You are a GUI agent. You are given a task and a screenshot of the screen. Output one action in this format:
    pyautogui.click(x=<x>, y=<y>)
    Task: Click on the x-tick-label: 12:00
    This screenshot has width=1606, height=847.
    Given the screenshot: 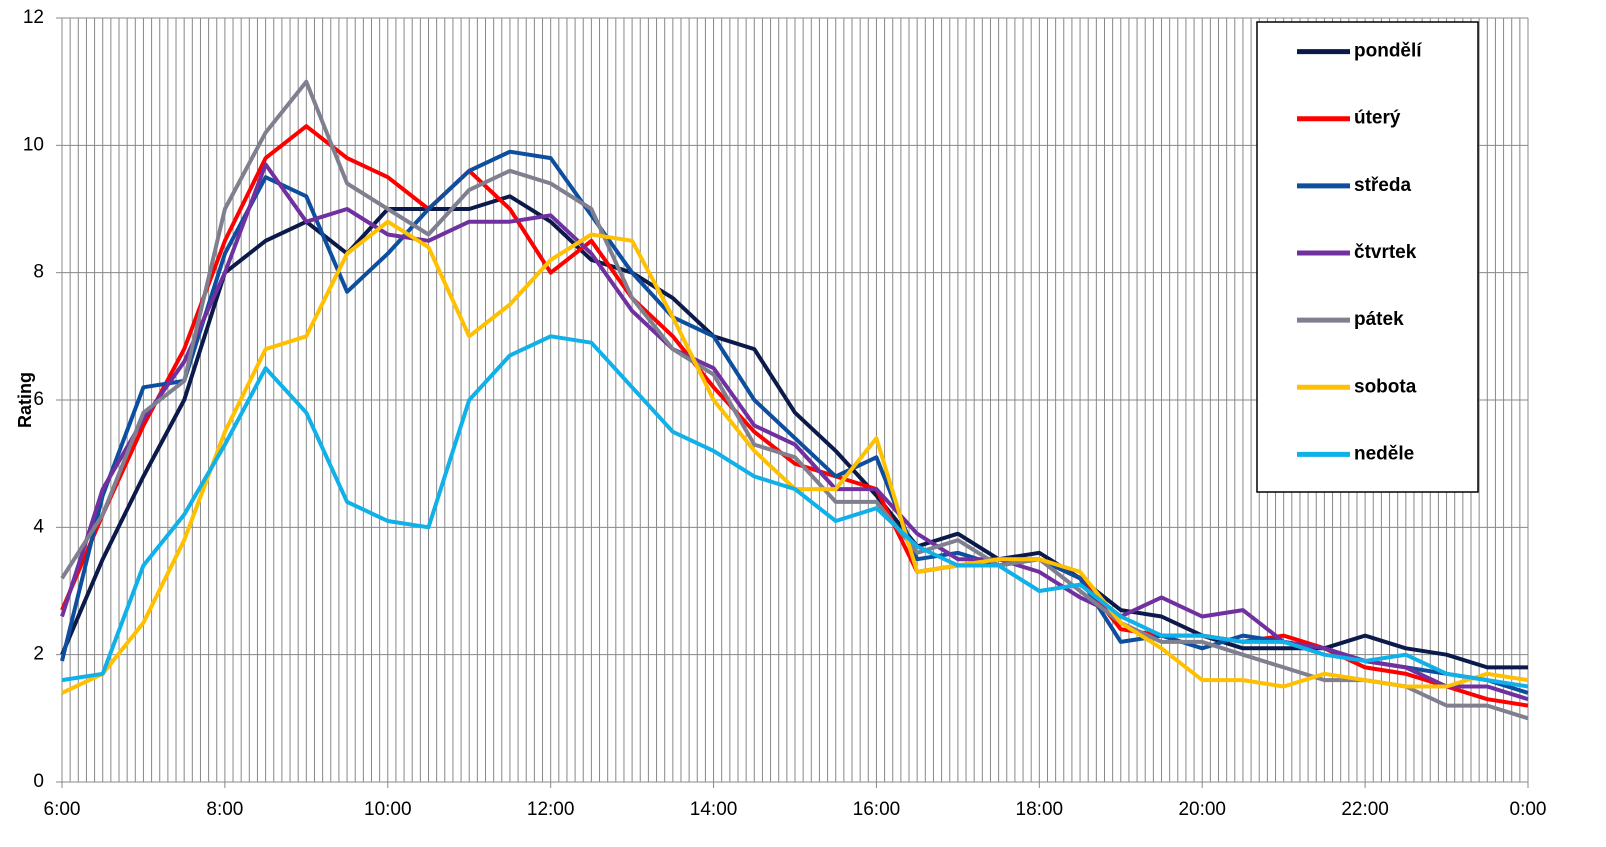 What is the action you would take?
    pyautogui.click(x=551, y=809)
    